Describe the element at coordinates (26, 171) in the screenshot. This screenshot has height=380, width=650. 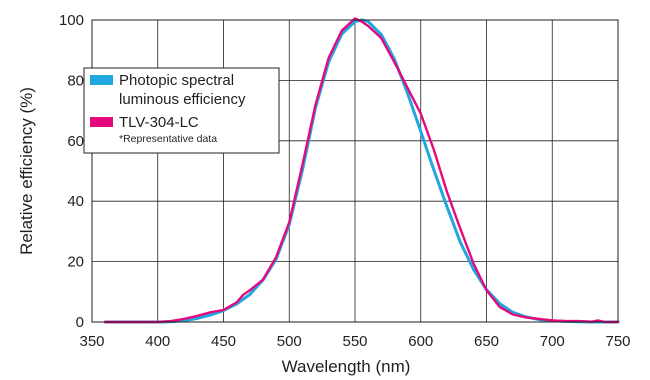
I see `y-axis-title: Relative efficiency (%)` at that location.